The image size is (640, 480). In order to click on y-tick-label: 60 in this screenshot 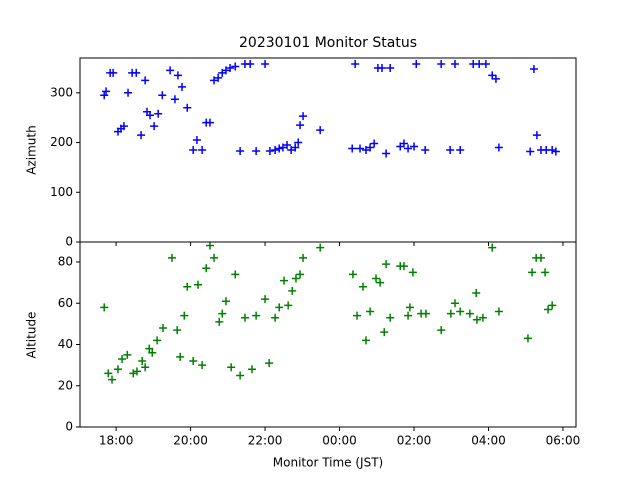, I will do `click(65, 303)`.